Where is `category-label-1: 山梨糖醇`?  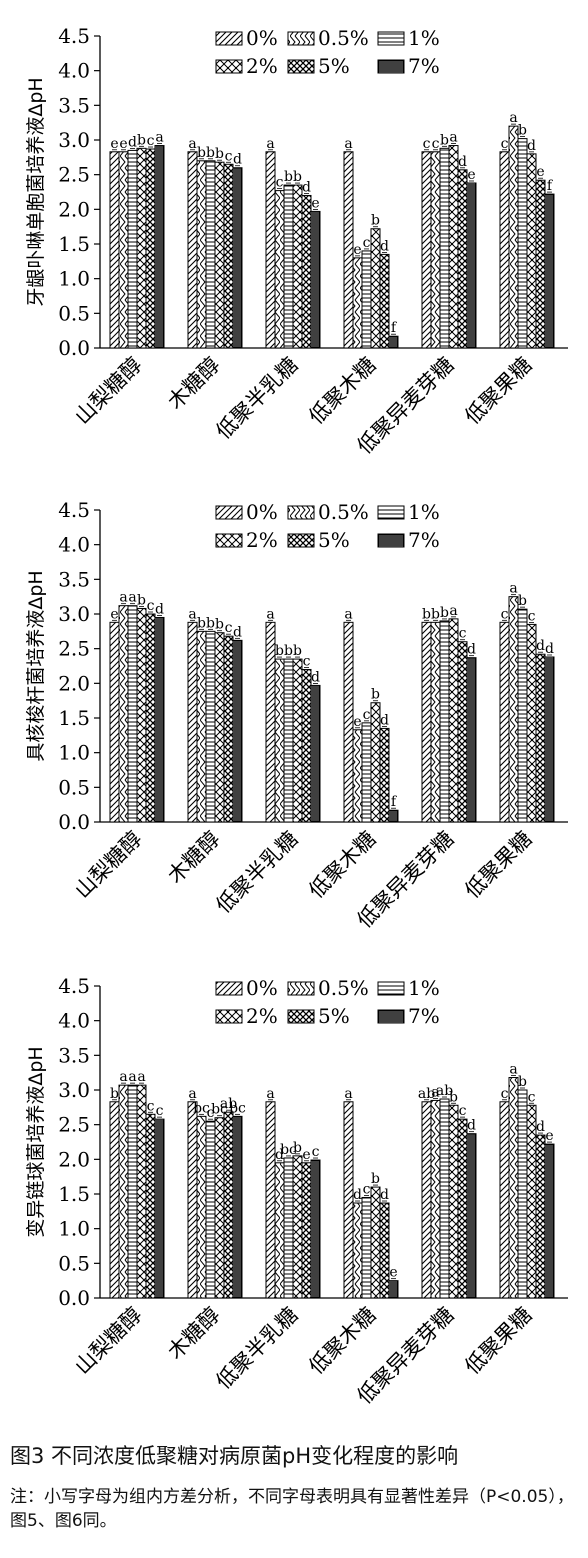
category-label-1: 山梨糖醇 is located at coordinates (108, 1341).